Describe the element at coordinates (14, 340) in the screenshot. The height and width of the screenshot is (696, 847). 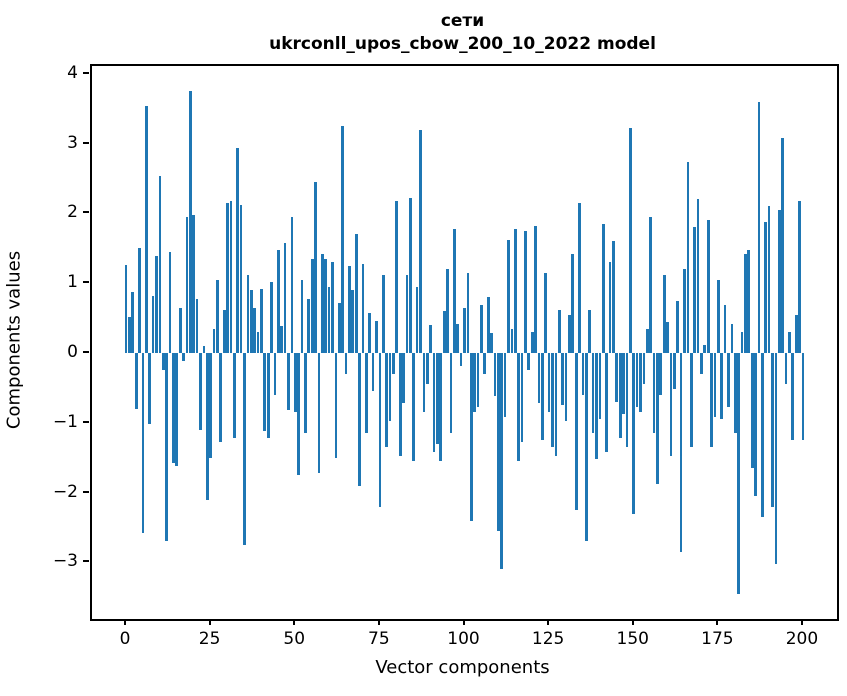
I see `y-axis-label: Components values` at that location.